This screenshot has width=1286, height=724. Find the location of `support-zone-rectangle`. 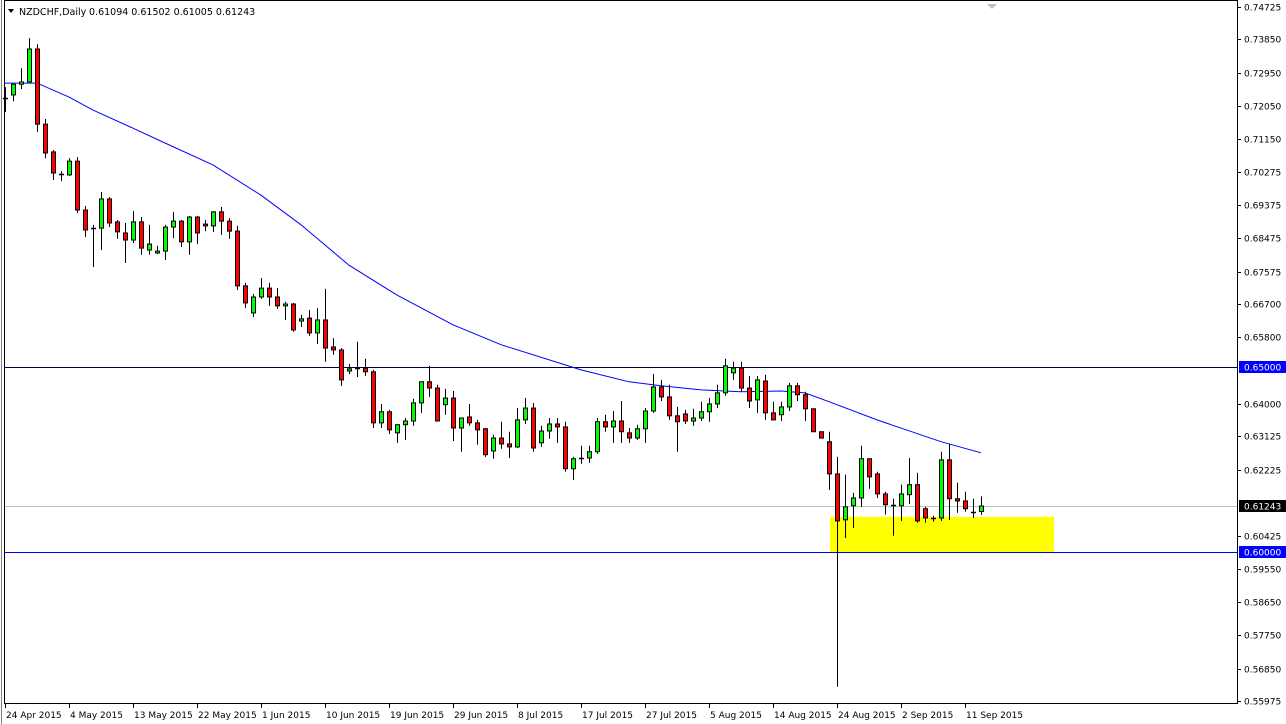

support-zone-rectangle is located at coordinates (942, 534).